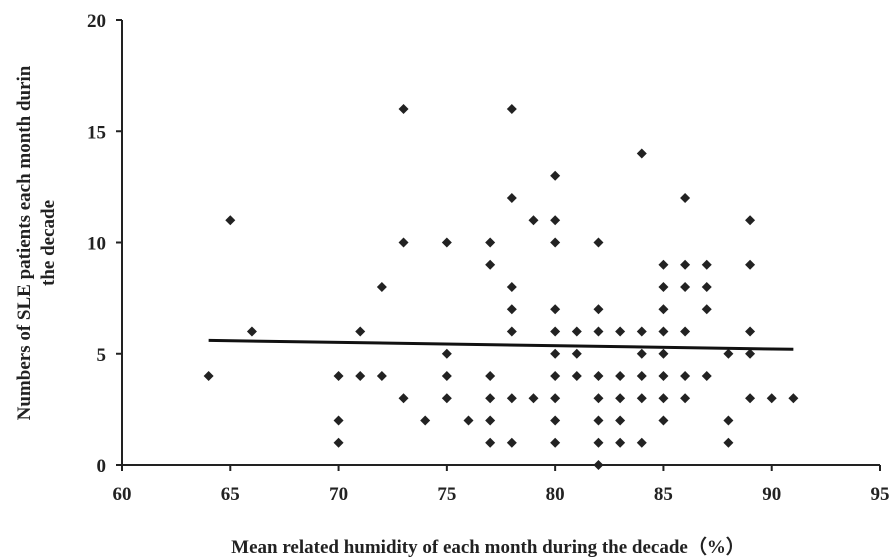 This screenshot has width=893, height=560. Describe the element at coordinates (102, 355) in the screenshot. I see `y-tick-label: 5` at that location.